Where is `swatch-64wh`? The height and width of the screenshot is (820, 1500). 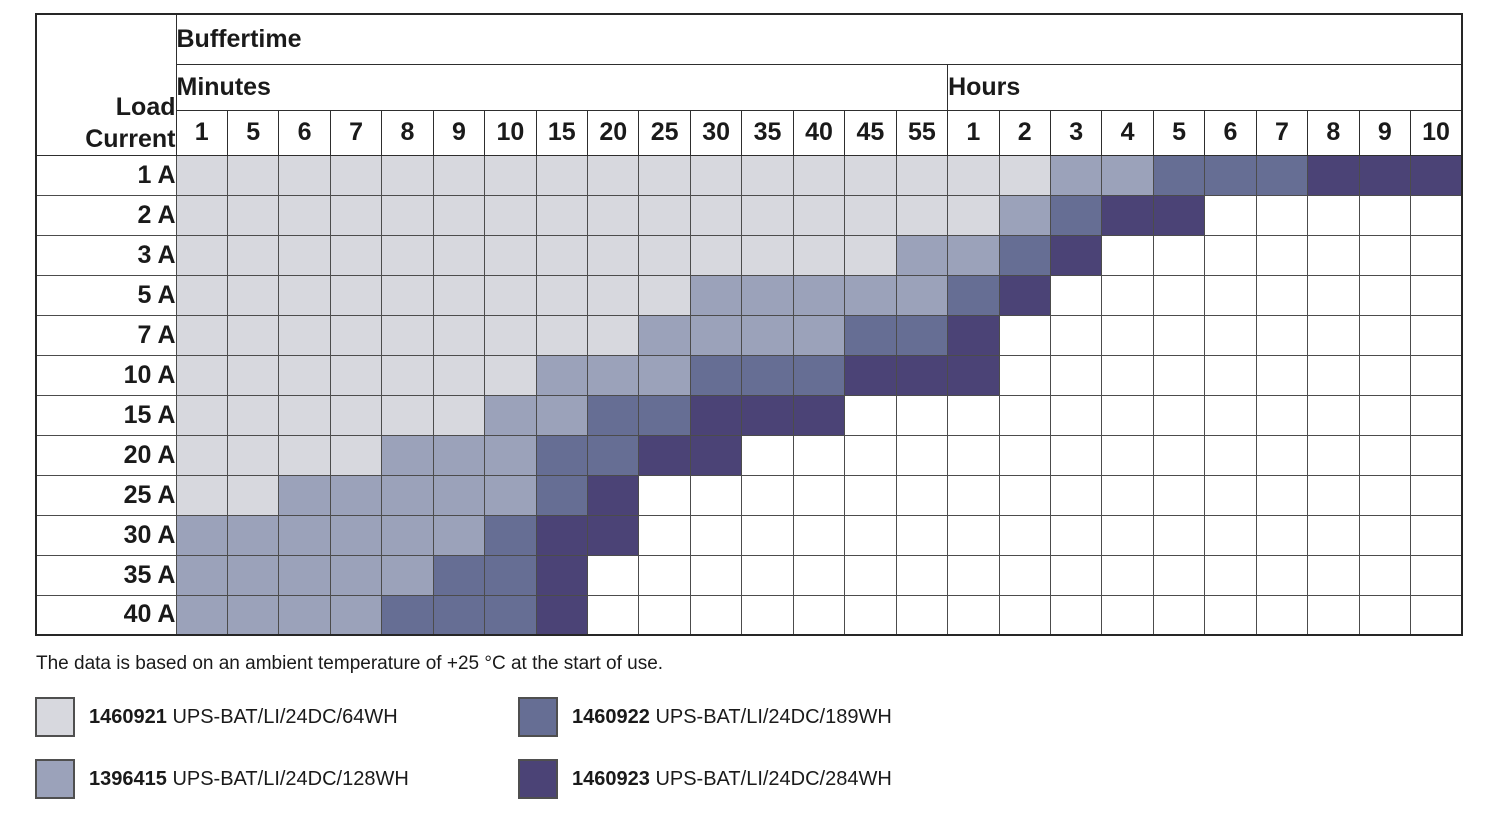 swatch-64wh is located at coordinates (55, 717).